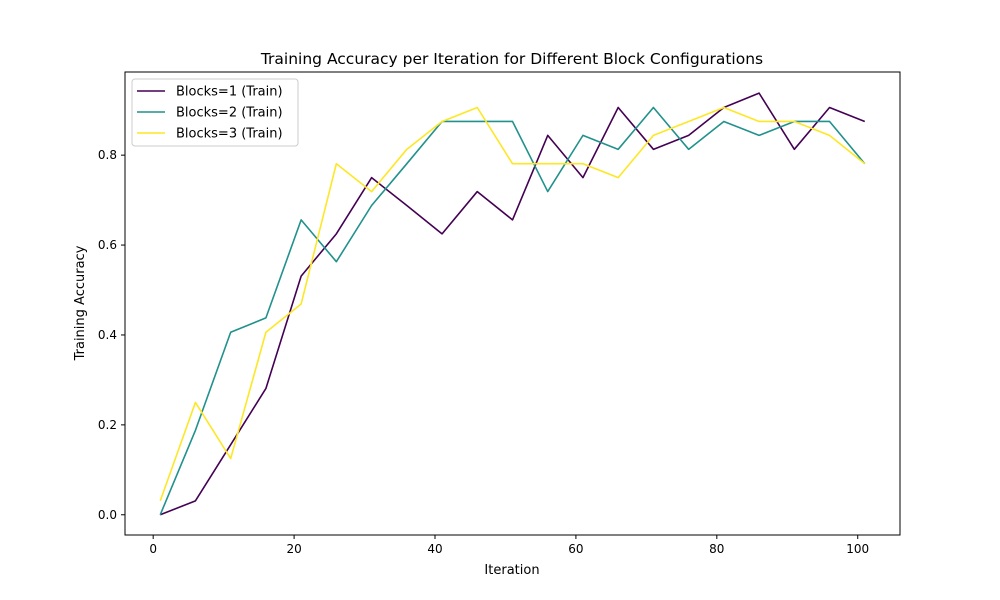 The height and width of the screenshot is (600, 1000). Describe the element at coordinates (716, 549) in the screenshot. I see `x-tick-label: 80` at that location.